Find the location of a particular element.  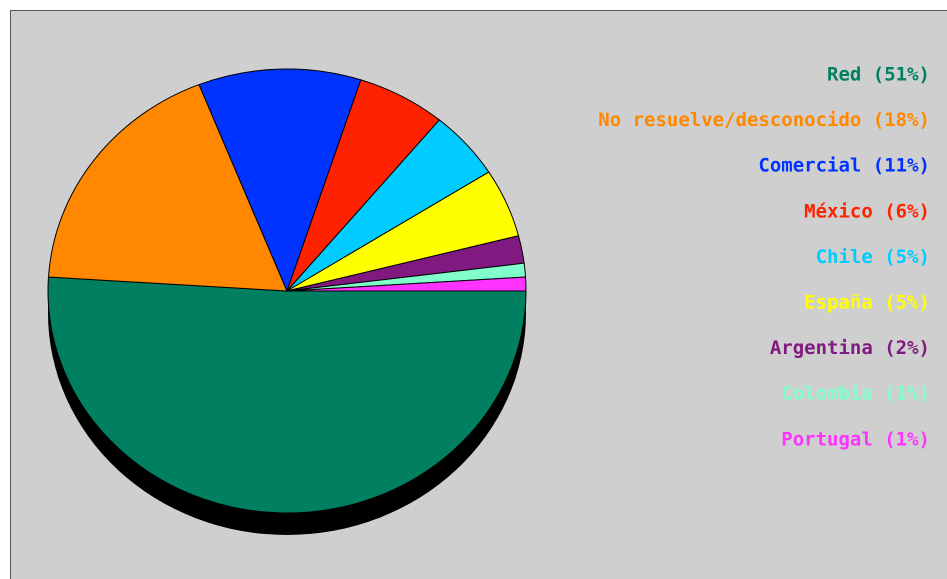

legend-label: Argentina (2%) is located at coordinates (850, 348).